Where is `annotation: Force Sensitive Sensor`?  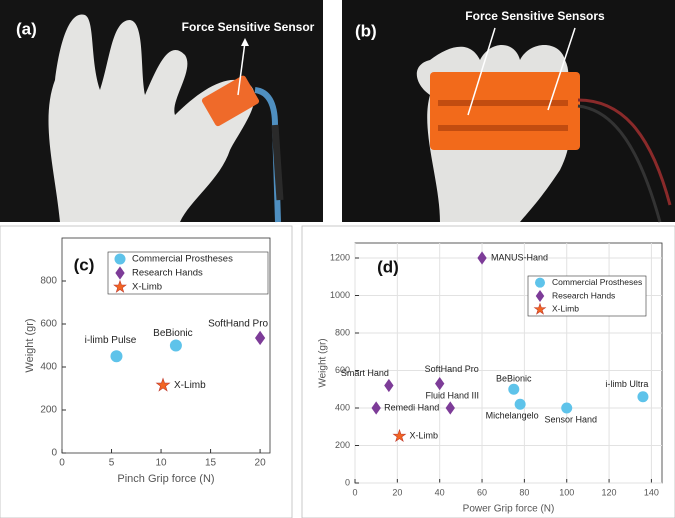
annotation: Force Sensitive Sensor is located at coordinates (248, 27).